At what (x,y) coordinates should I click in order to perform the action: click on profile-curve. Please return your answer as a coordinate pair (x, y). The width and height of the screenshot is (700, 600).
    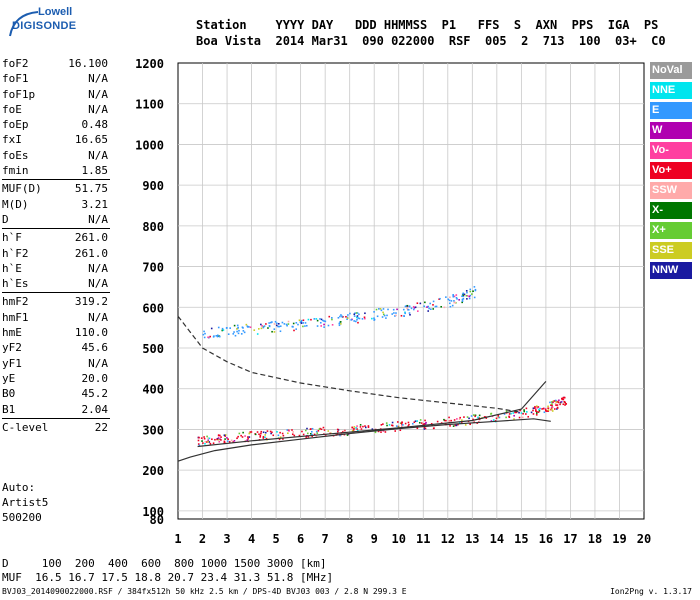
    Looking at the image, I should click on (364, 440).